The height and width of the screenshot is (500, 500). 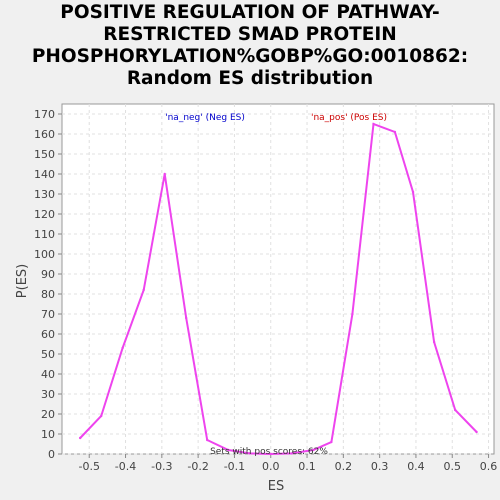 I want to click on y-tick-label: 30, so click(x=48, y=394).